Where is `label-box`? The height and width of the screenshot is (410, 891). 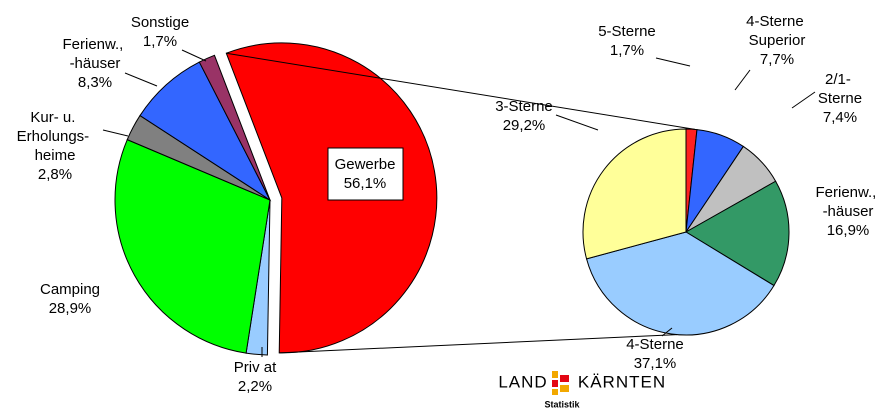
label-box is located at coordinates (365, 174).